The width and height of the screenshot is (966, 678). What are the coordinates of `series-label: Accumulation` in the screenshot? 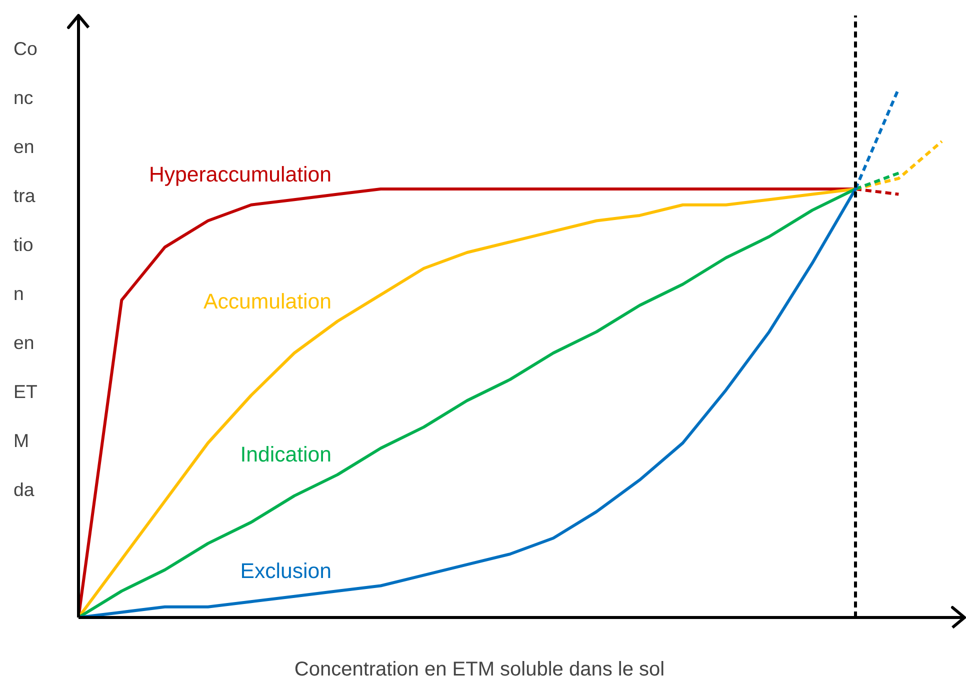 It's located at (267, 301).